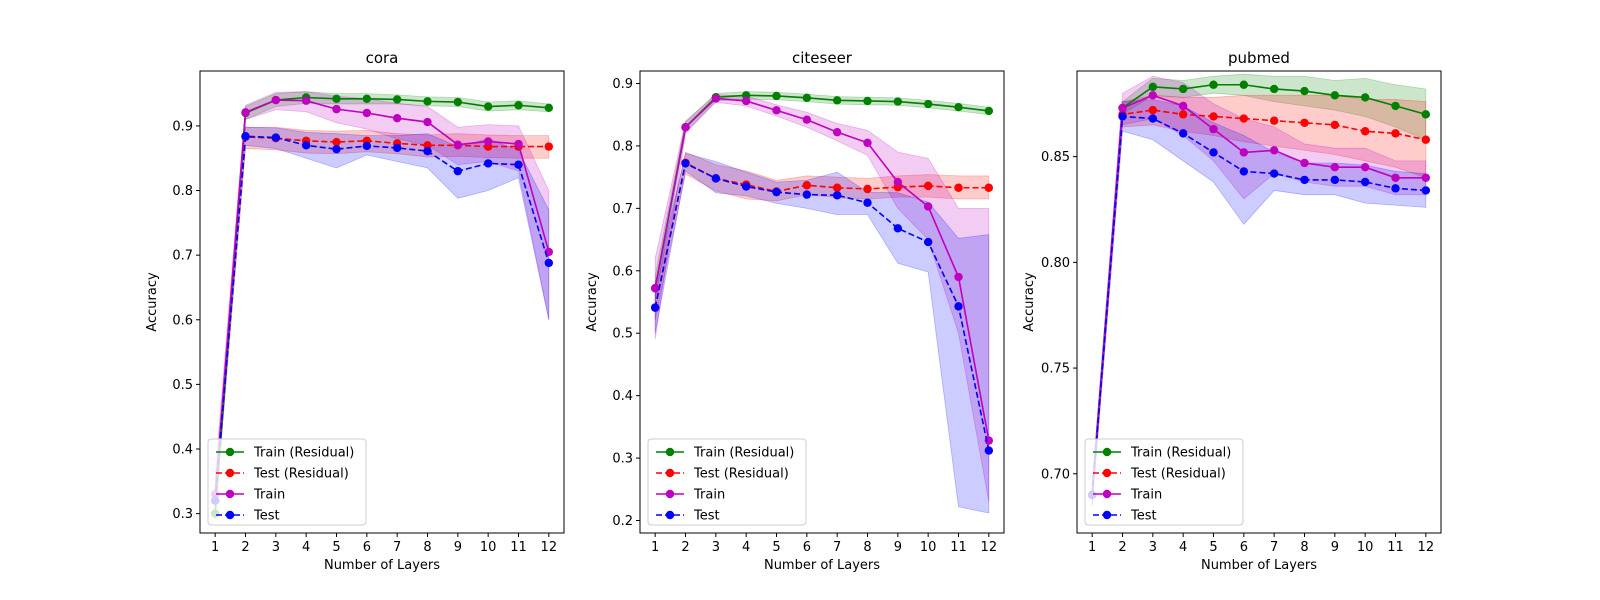  I want to click on x-tick-label-11: 11, so click(958, 547).